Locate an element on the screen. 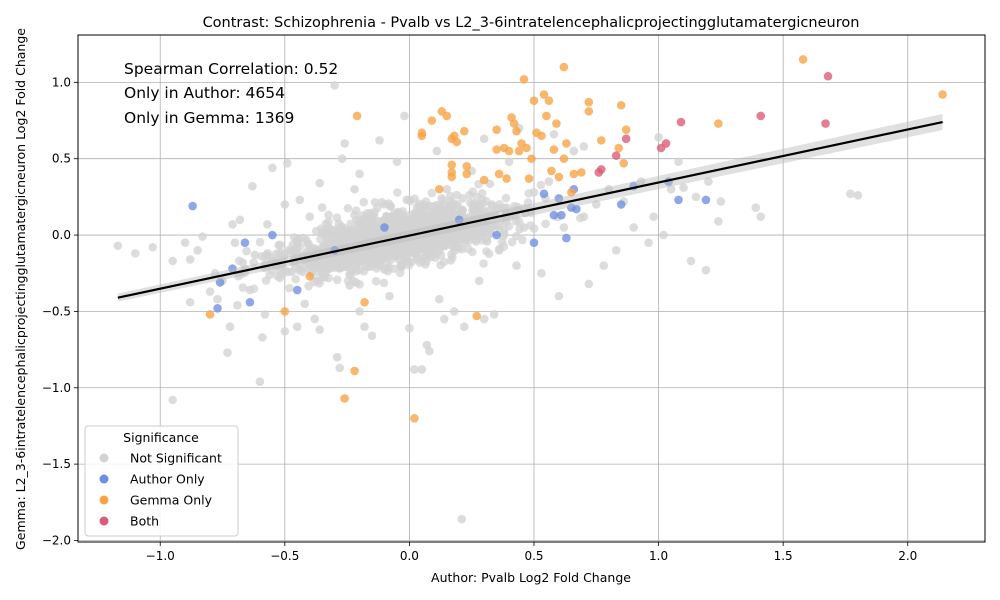 This screenshot has width=1000, height=600. y-tick-label: −2.0 is located at coordinates (56, 540).